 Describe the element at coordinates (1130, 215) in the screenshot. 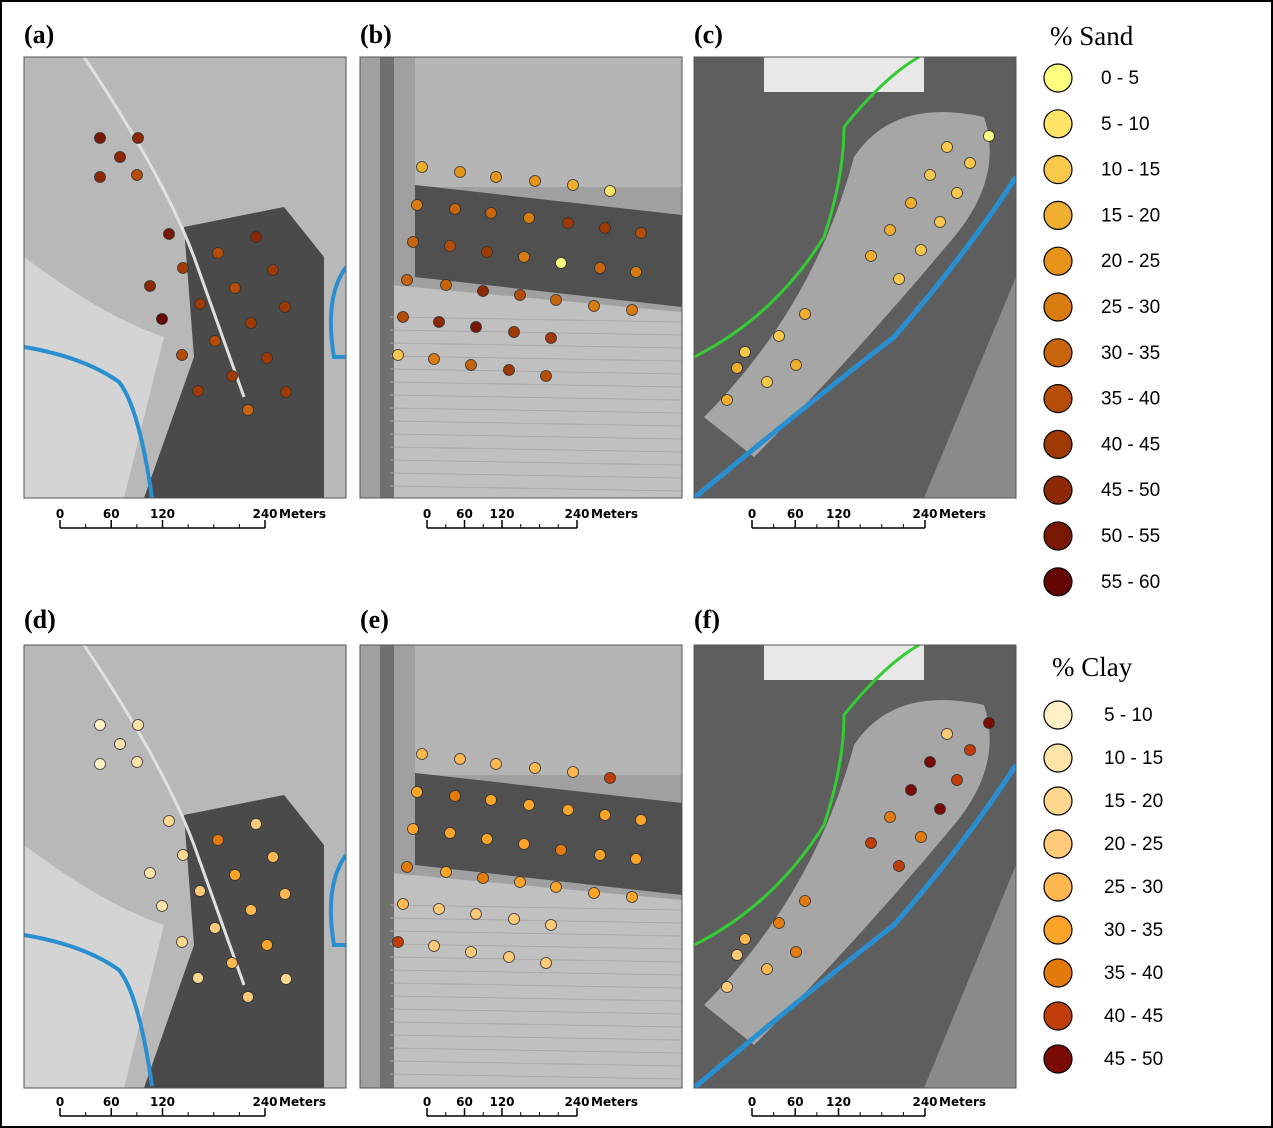

I see `legend-label: 15 - 20` at that location.